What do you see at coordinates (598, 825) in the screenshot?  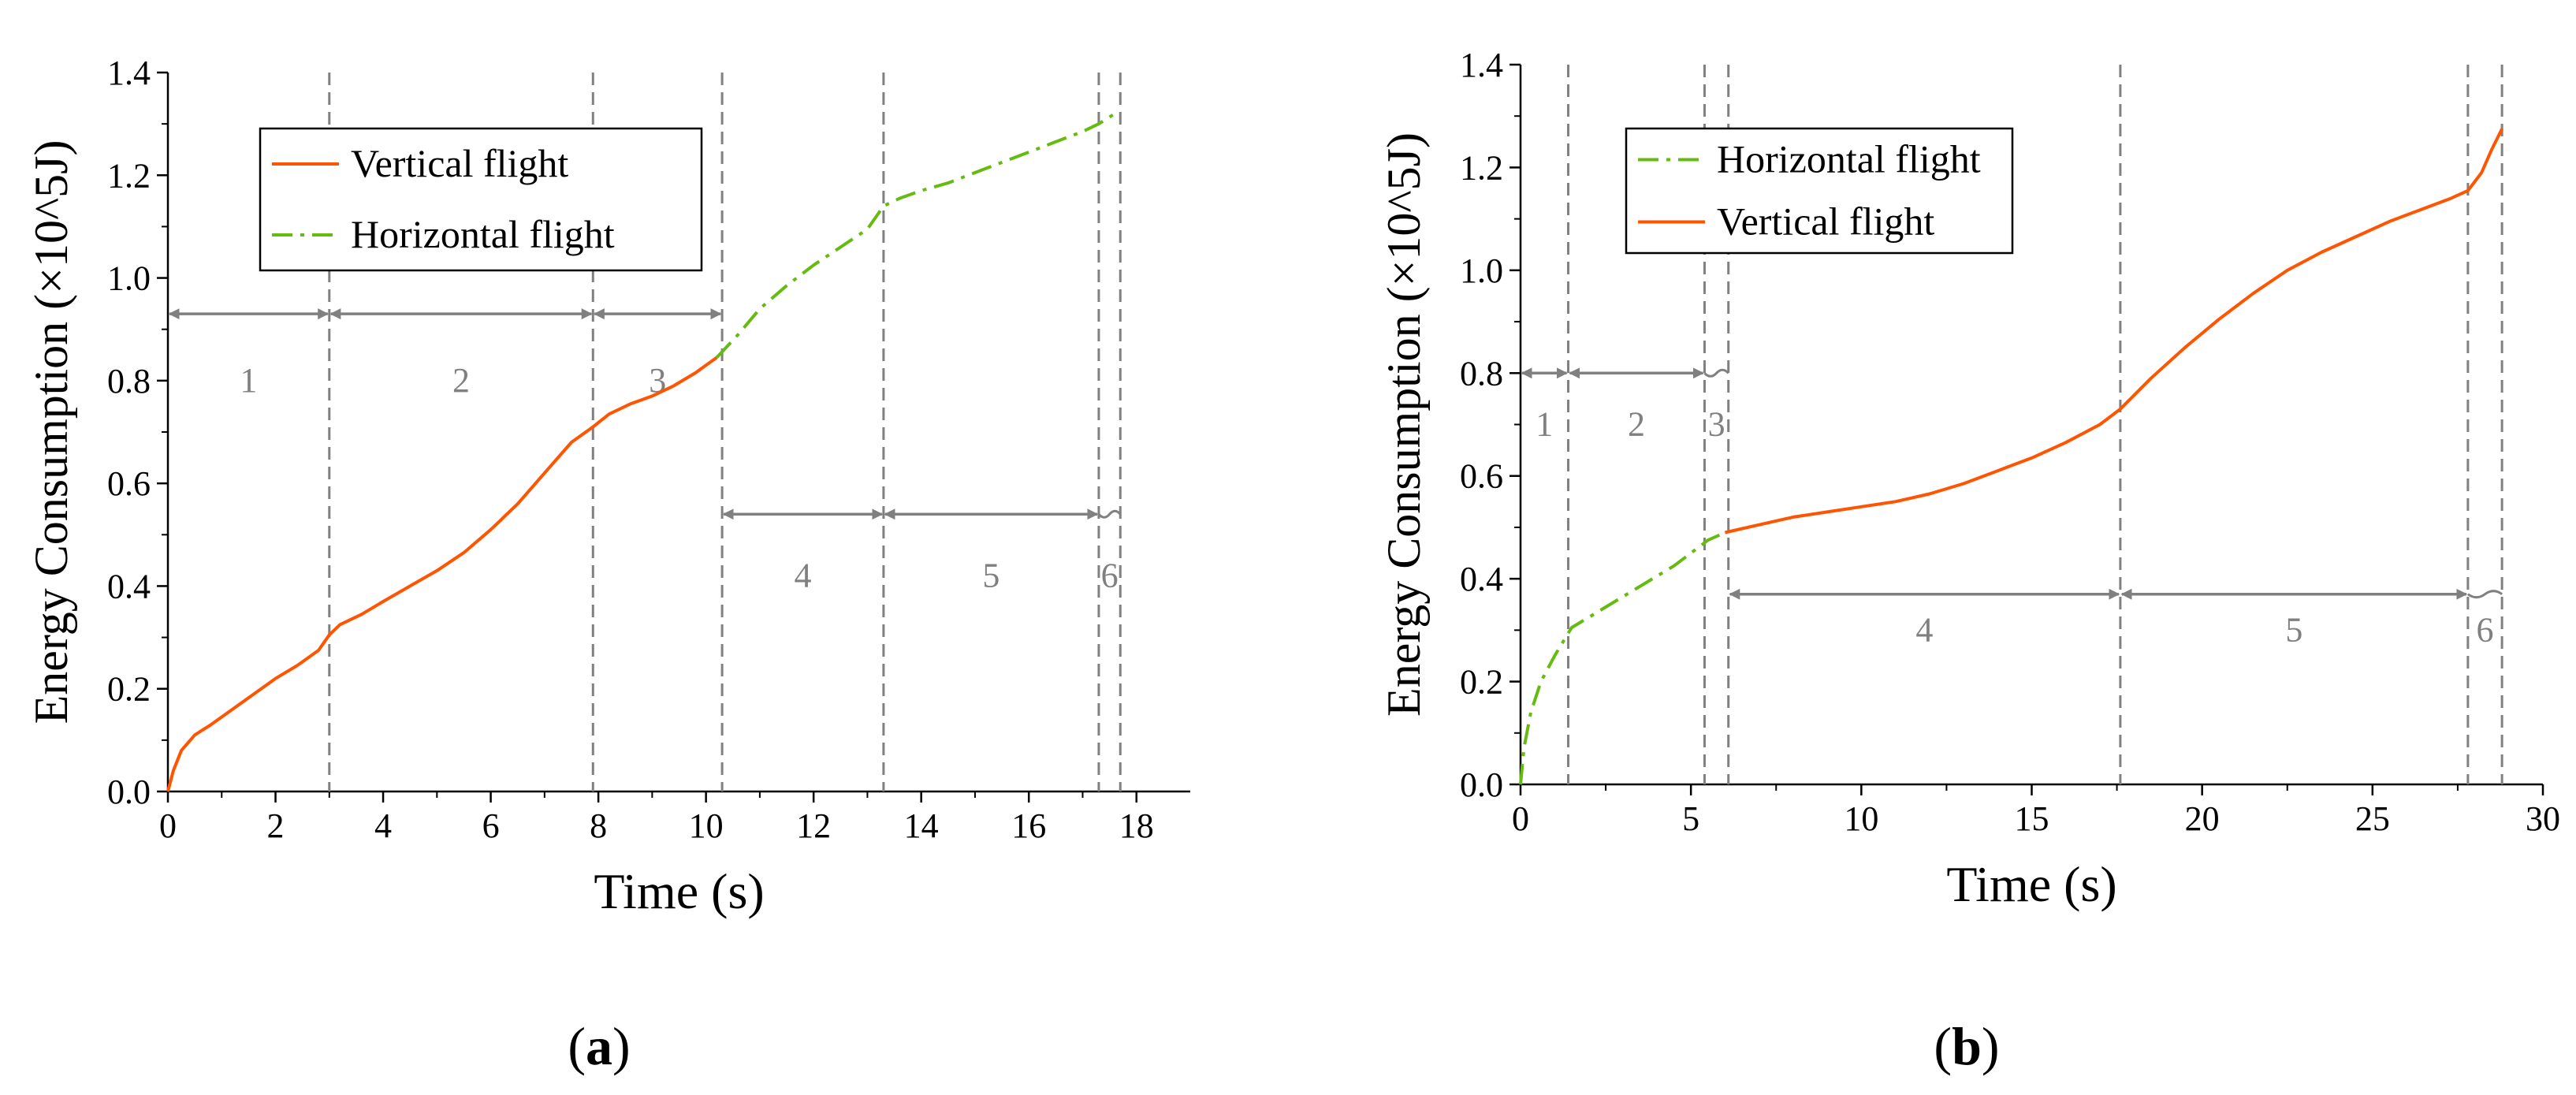 I see `x-tick-label: 8` at bounding box center [598, 825].